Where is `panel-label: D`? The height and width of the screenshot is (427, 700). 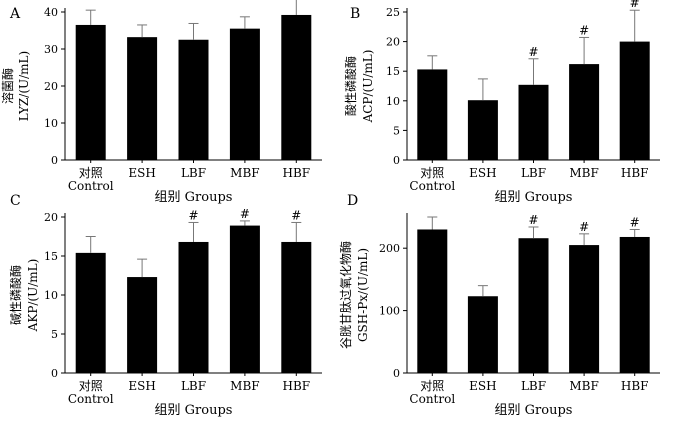 panel-label: D is located at coordinates (352, 201).